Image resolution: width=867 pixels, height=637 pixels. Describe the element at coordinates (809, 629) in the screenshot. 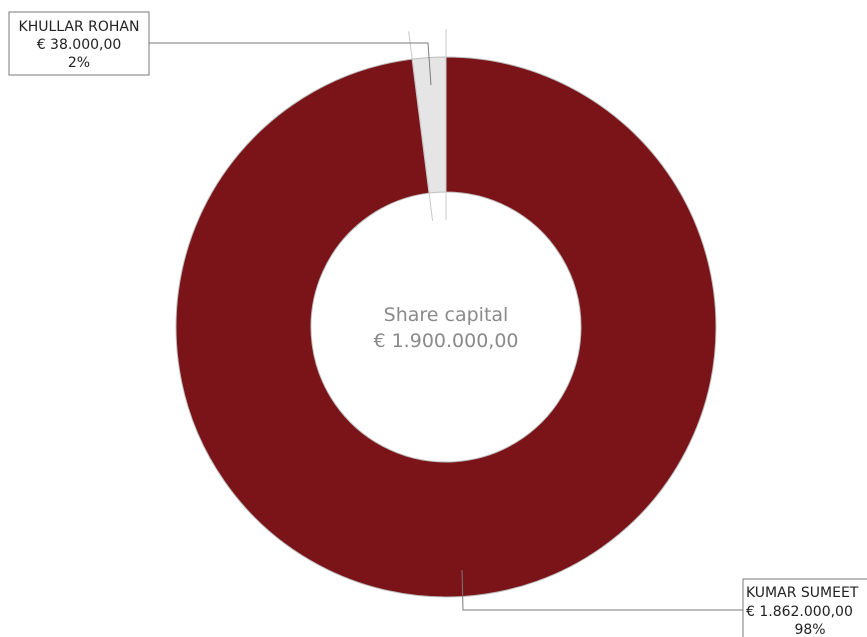

I see `callout-percent-kumar-sumeet: 98%` at that location.